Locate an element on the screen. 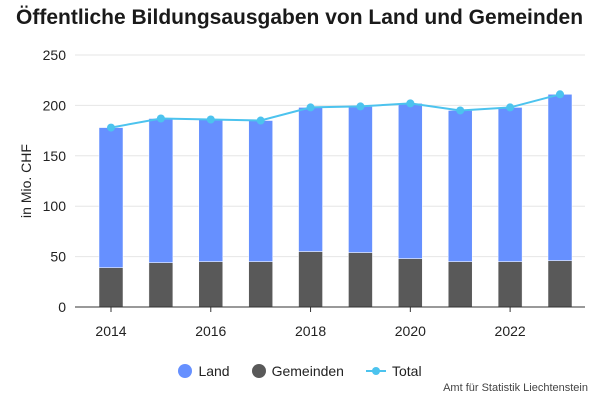 The height and width of the screenshot is (400, 600). point-total-2022 is located at coordinates (510, 107).